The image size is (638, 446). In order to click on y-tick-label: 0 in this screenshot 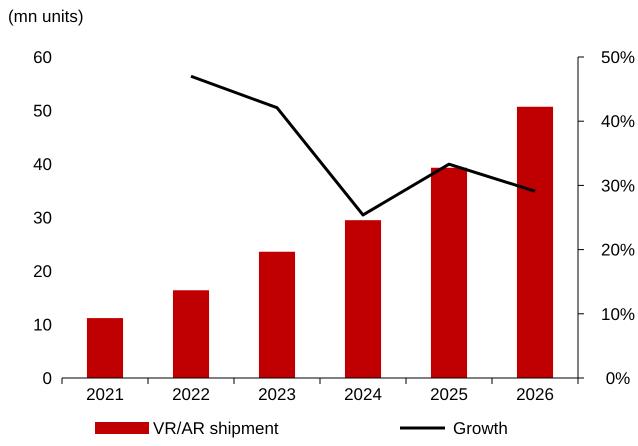, I will do `click(47, 378)`.